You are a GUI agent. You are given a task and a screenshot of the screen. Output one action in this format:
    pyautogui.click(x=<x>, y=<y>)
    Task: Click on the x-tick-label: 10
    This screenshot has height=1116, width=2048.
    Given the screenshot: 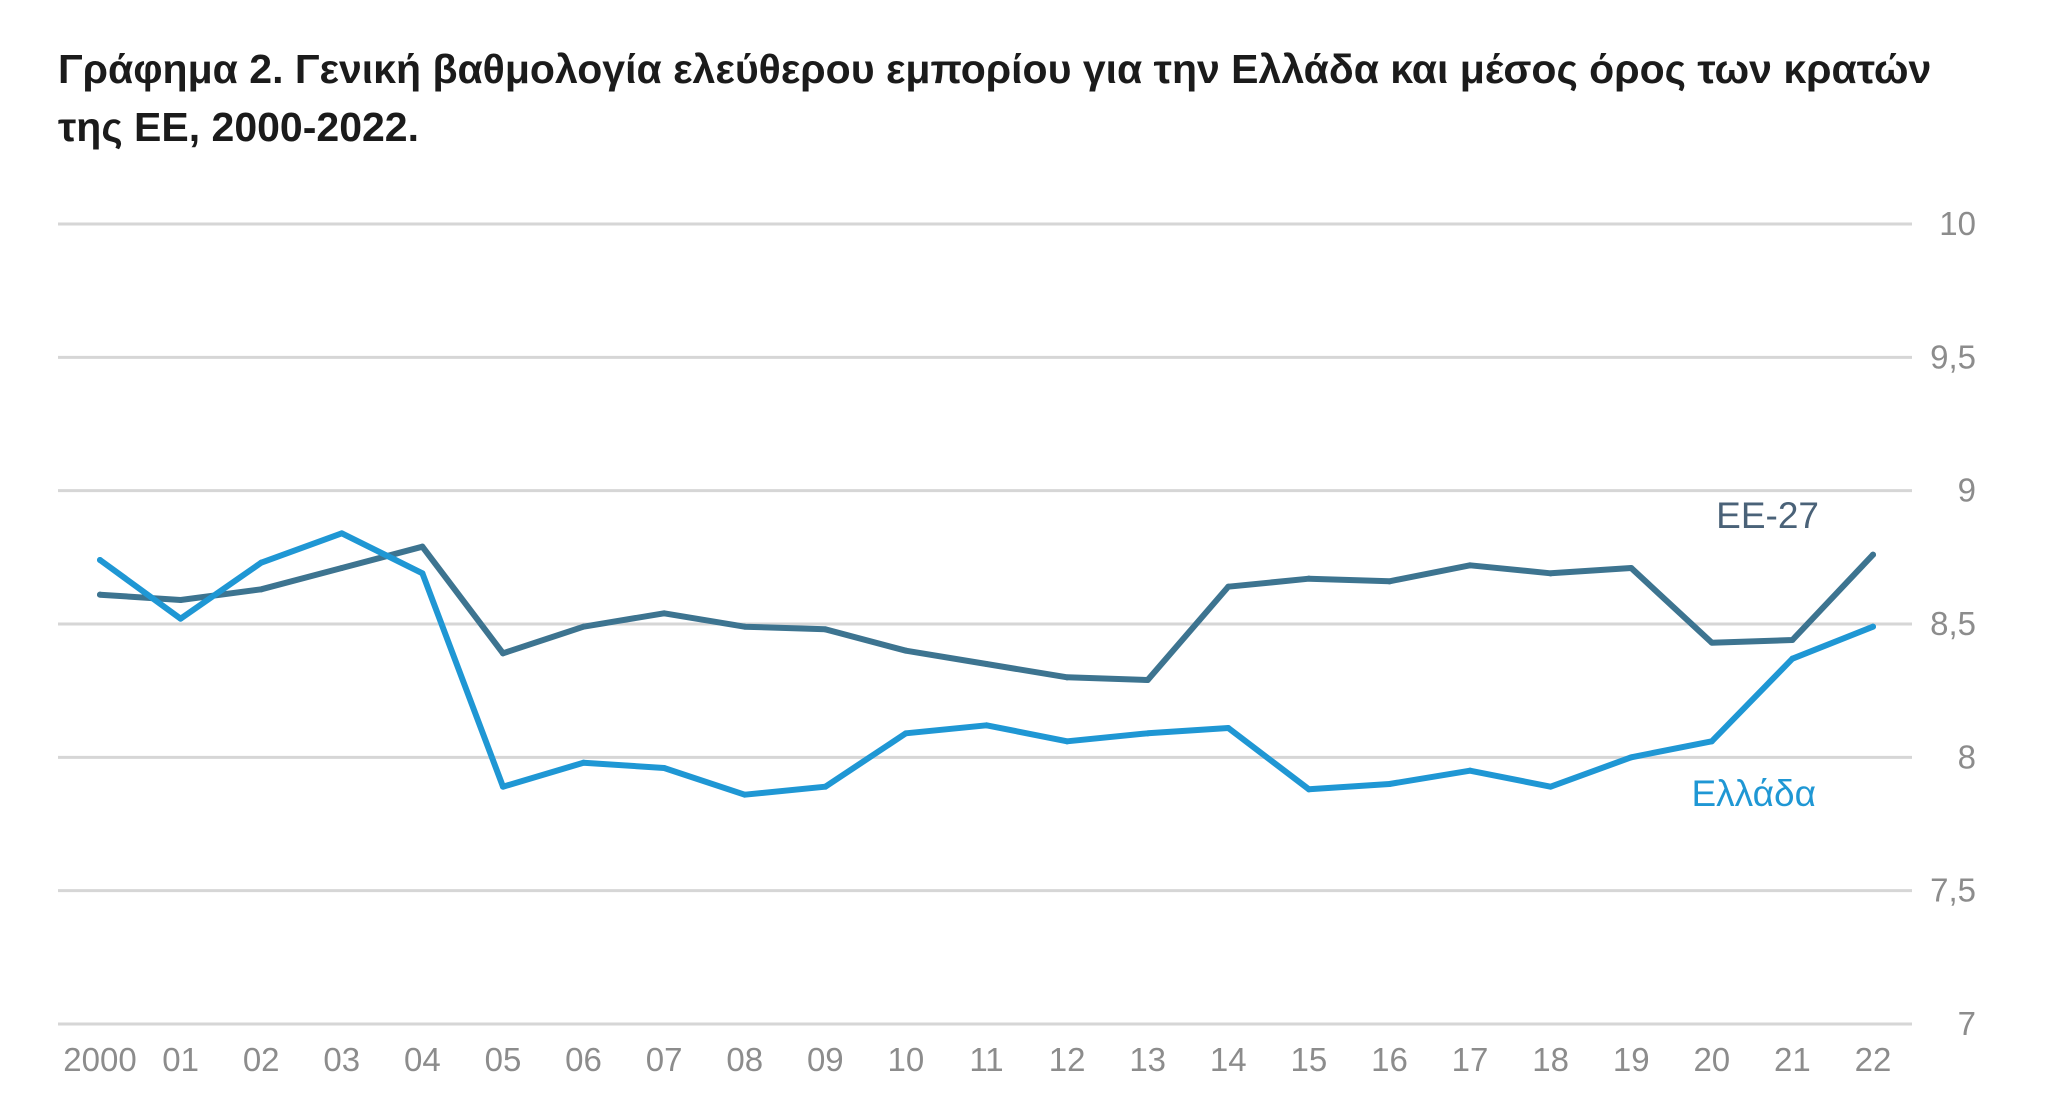 What is the action you would take?
    pyautogui.click(x=906, y=1059)
    